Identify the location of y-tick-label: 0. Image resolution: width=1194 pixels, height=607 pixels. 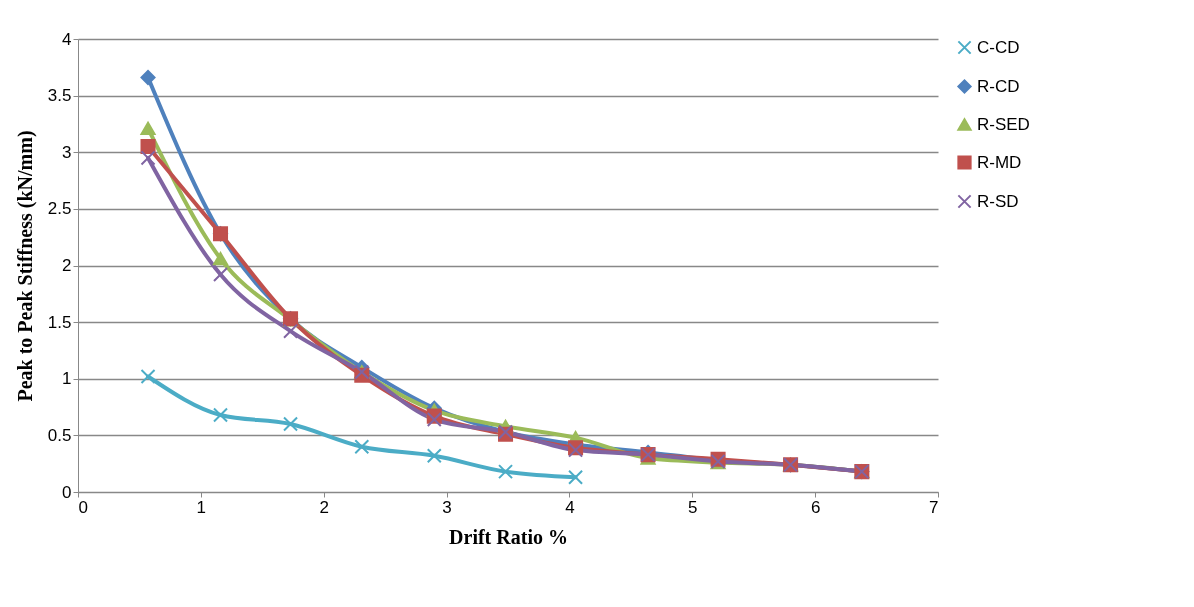
(67, 492).